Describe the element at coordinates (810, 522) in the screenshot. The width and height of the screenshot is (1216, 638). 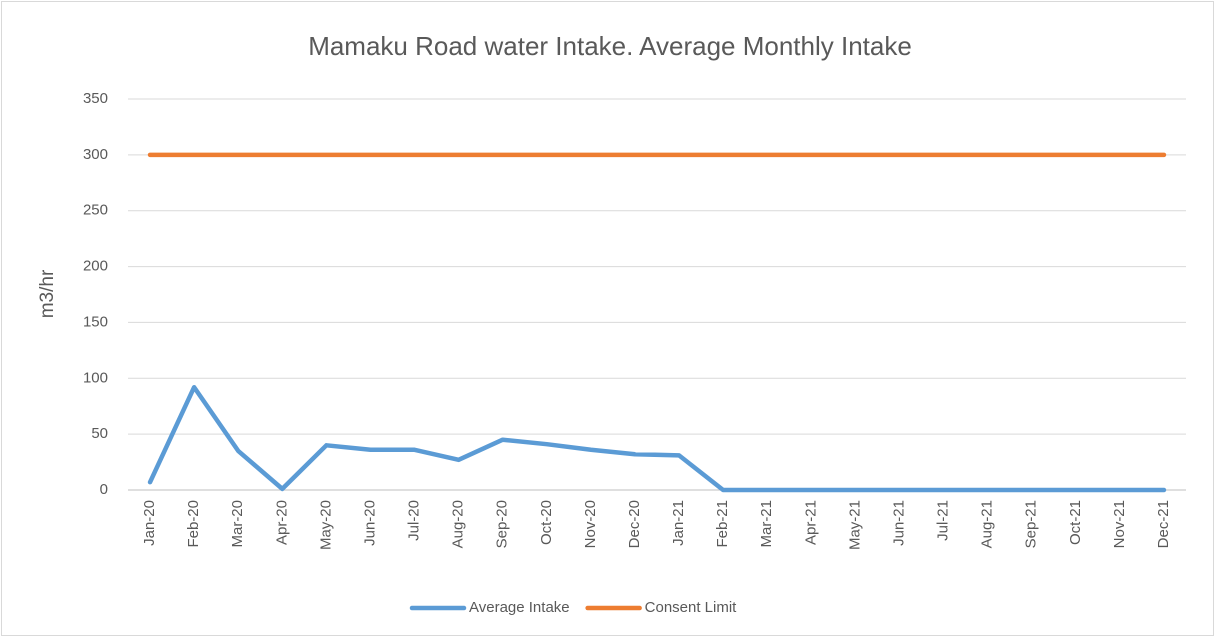
I see `x-tick-label: Apr-21` at that location.